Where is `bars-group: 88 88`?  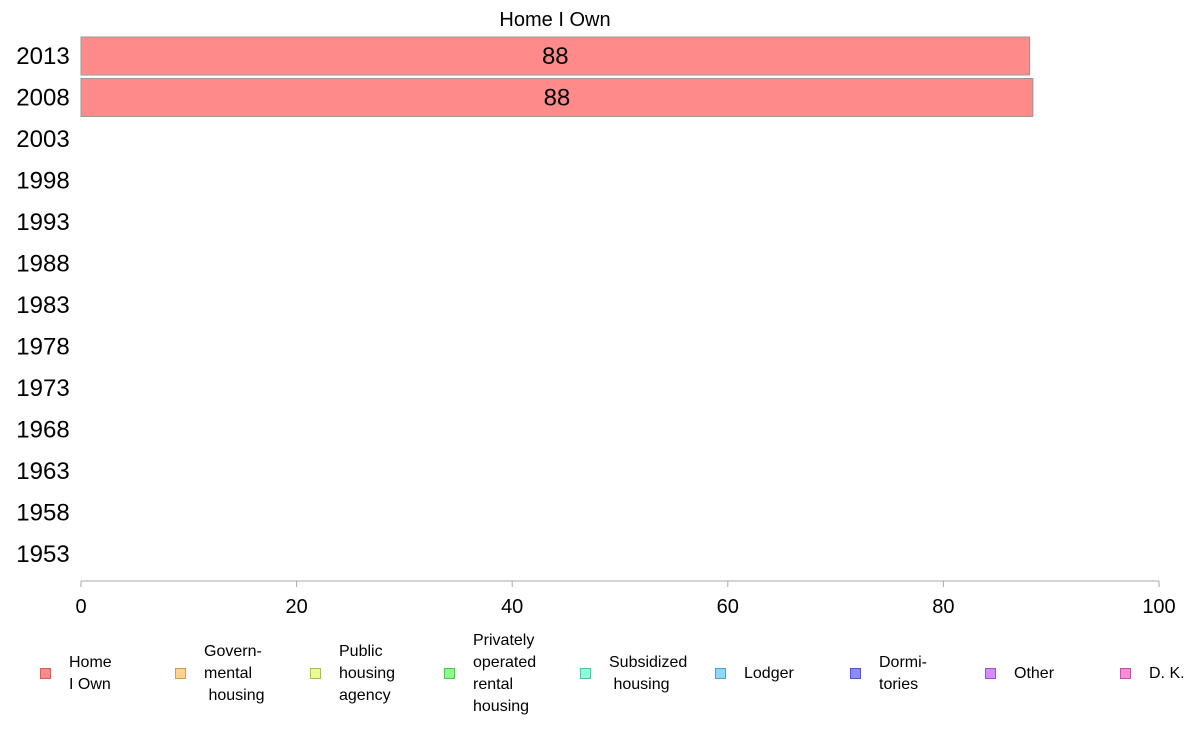 bars-group: 88 88 is located at coordinates (557, 76).